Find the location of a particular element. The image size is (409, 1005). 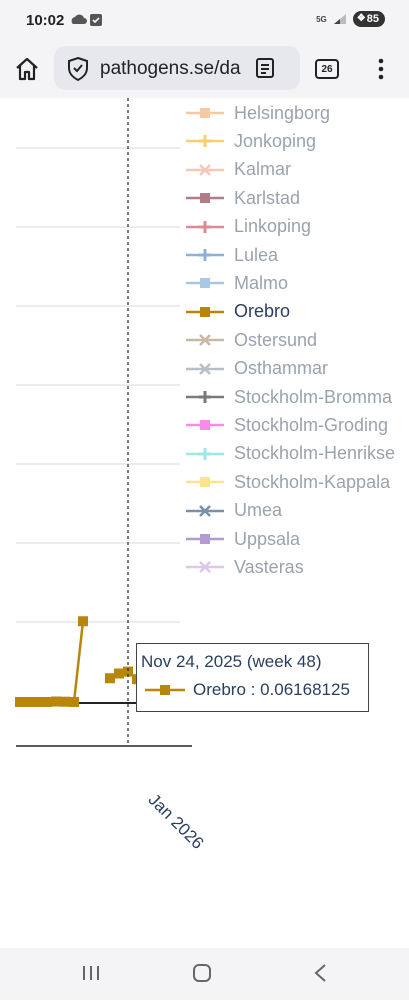

series-line is located at coordinates (52, 662).